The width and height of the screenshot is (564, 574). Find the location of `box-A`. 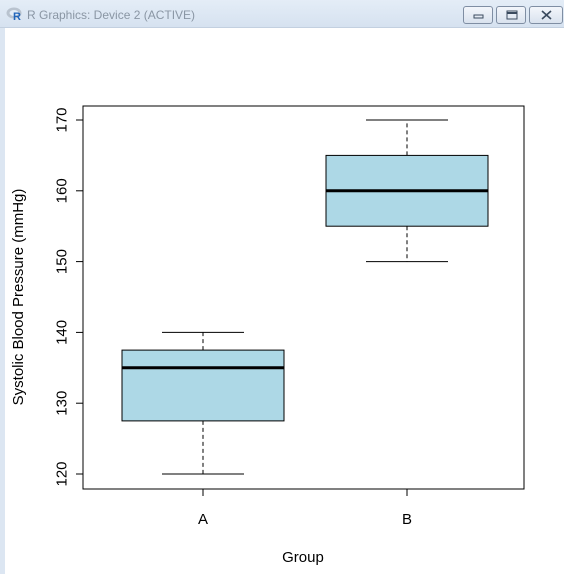

box-A is located at coordinates (203, 403).